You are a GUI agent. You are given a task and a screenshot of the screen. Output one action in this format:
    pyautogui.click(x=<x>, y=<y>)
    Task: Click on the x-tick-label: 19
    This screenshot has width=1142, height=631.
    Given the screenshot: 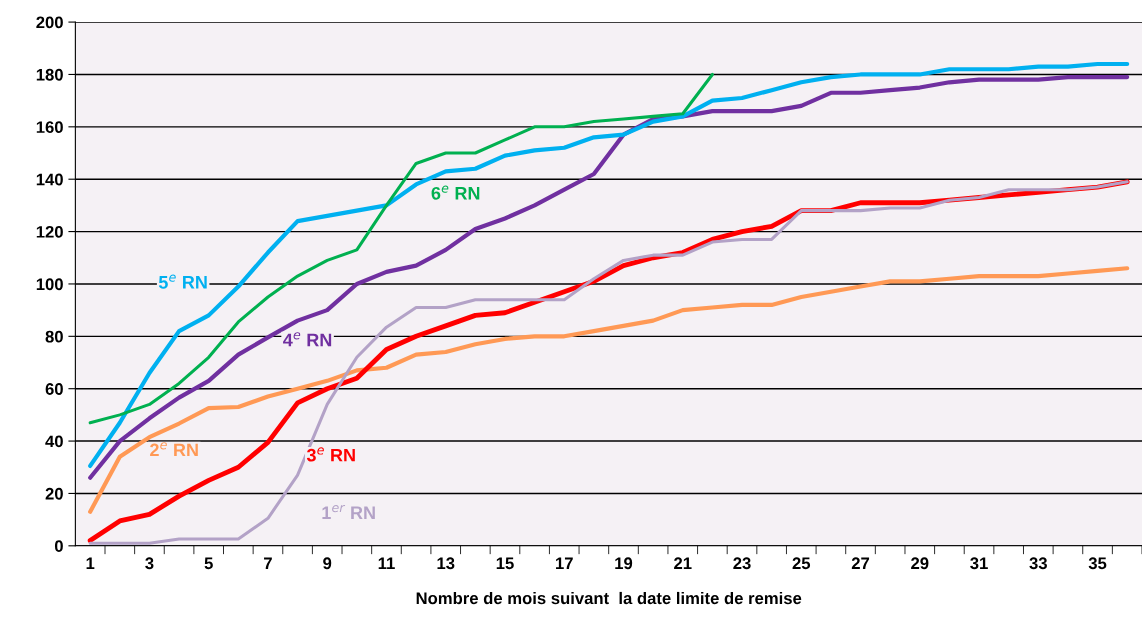 What is the action you would take?
    pyautogui.click(x=624, y=563)
    